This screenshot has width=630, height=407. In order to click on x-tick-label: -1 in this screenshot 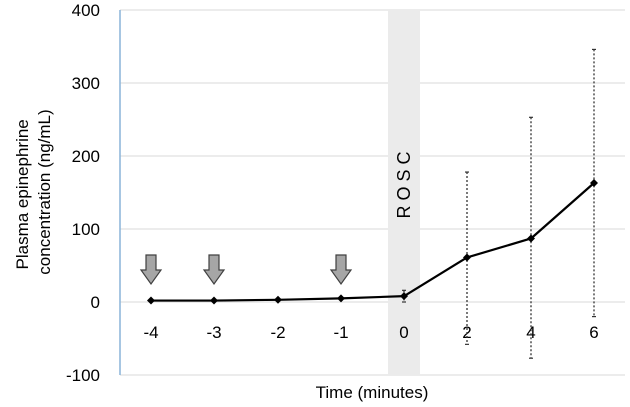, I will do `click(340, 332)`.